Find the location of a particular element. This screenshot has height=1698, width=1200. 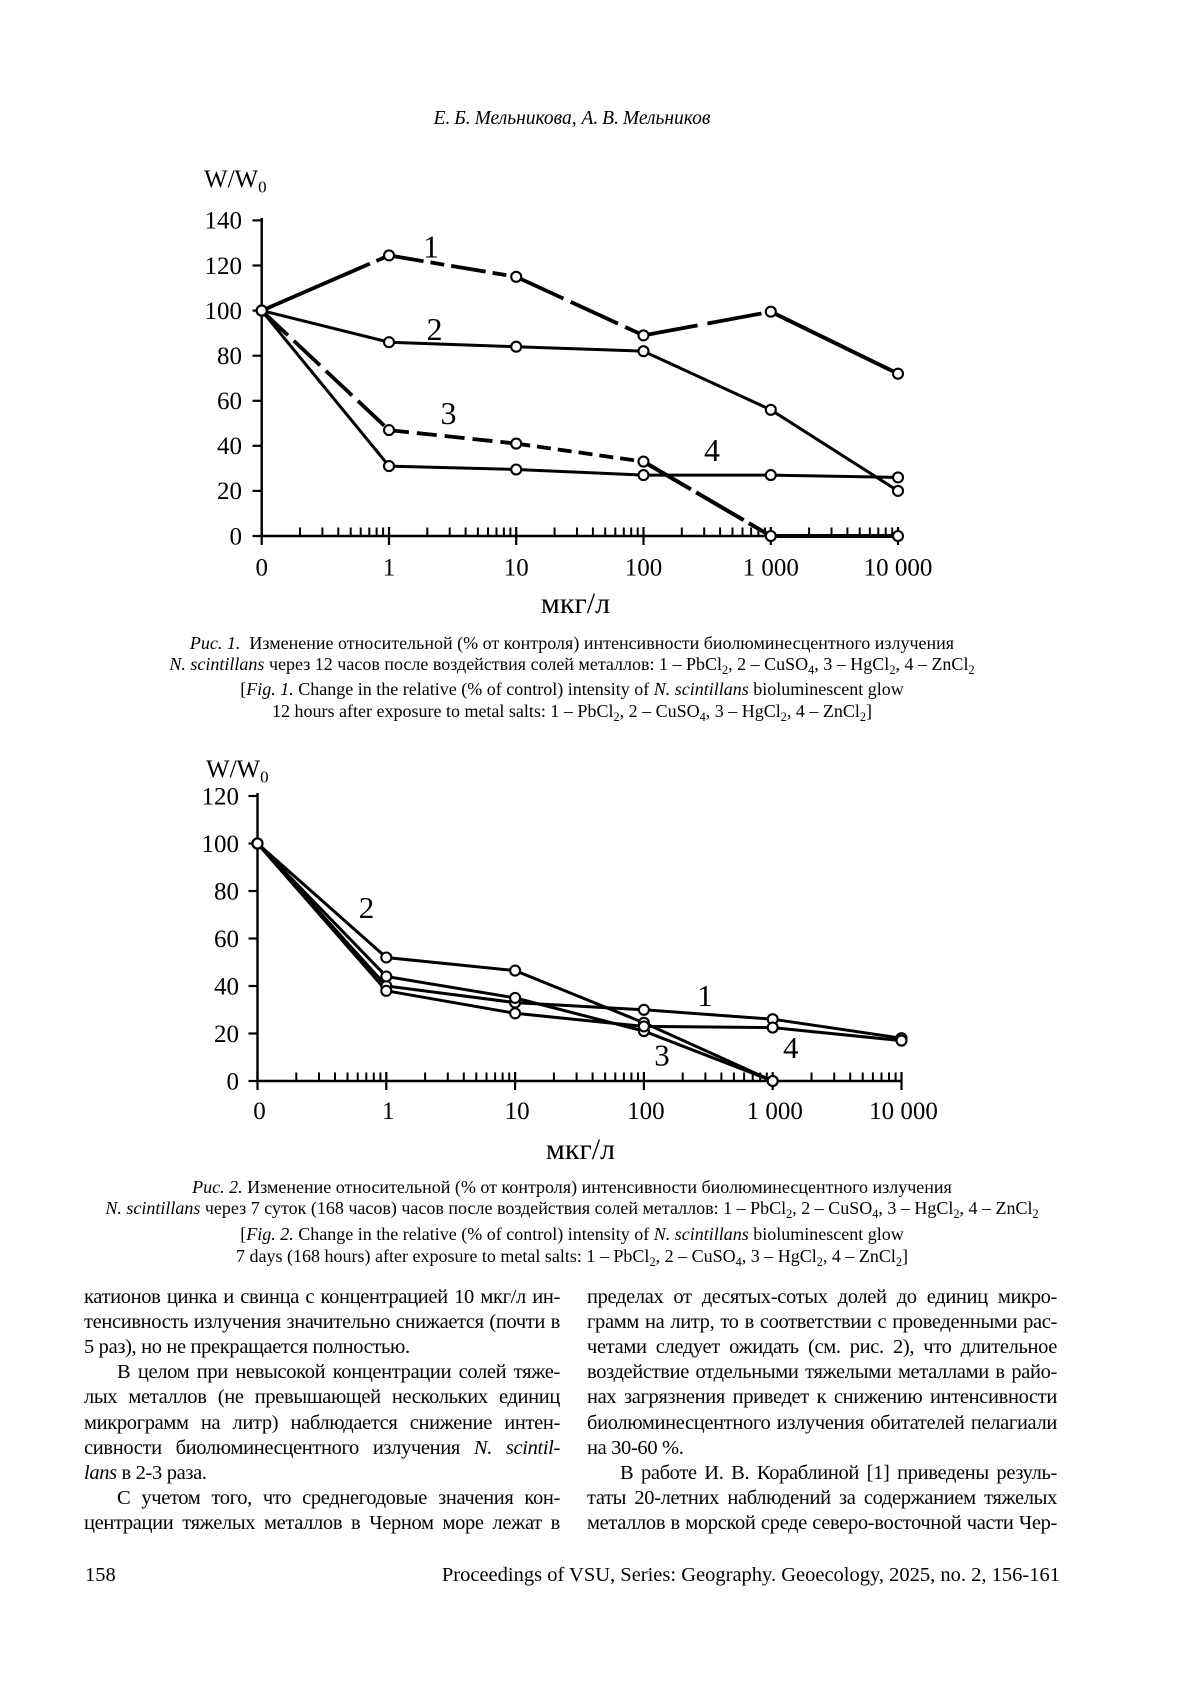

svg-text: 140 is located at coordinates (224, 221).